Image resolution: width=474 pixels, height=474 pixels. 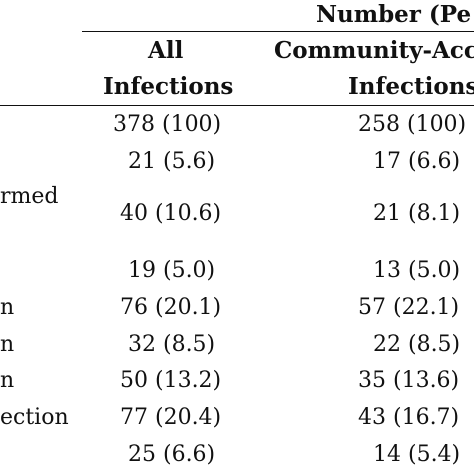 I want to click on header-bottom-rule, so click(x=237, y=105).